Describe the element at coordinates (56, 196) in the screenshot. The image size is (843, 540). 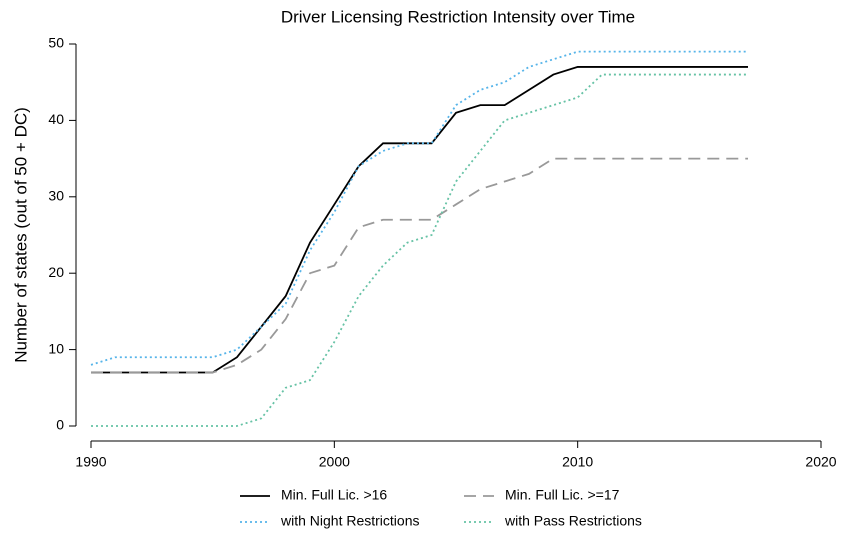
I see `y-tick-label: 30` at that location.